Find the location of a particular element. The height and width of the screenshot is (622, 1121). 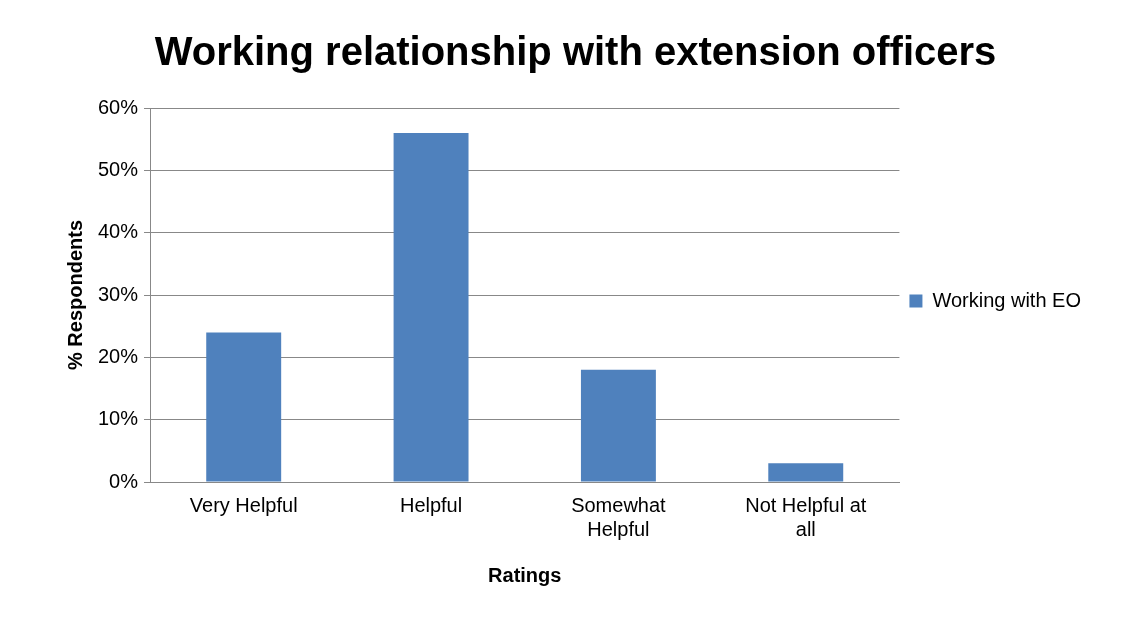

y-tick-label: 40% is located at coordinates (118, 231).